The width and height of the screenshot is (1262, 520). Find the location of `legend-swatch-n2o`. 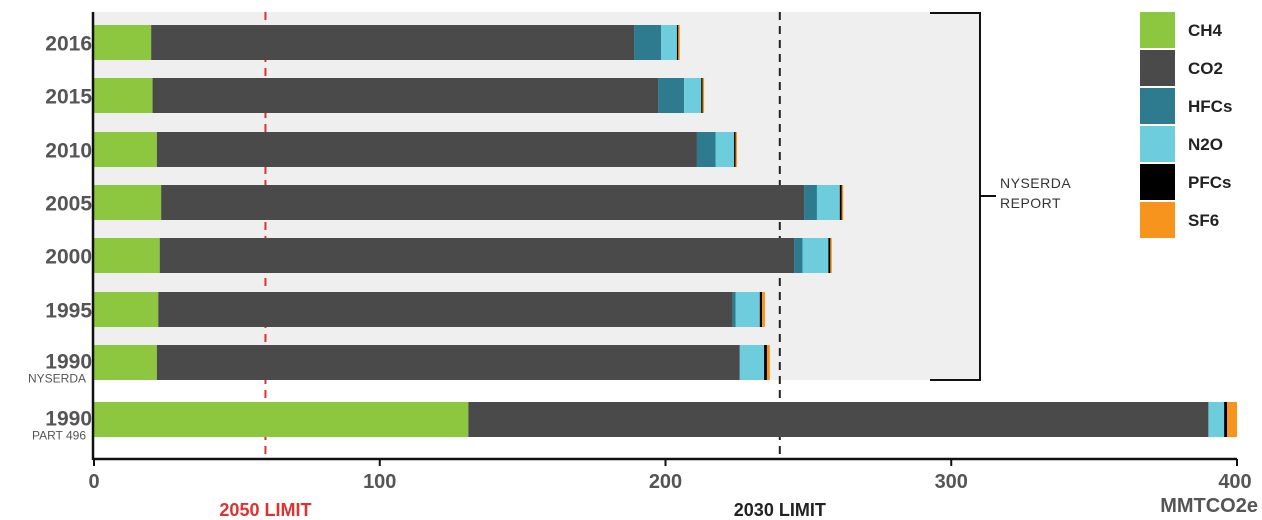

legend-swatch-n2o is located at coordinates (1157, 144).